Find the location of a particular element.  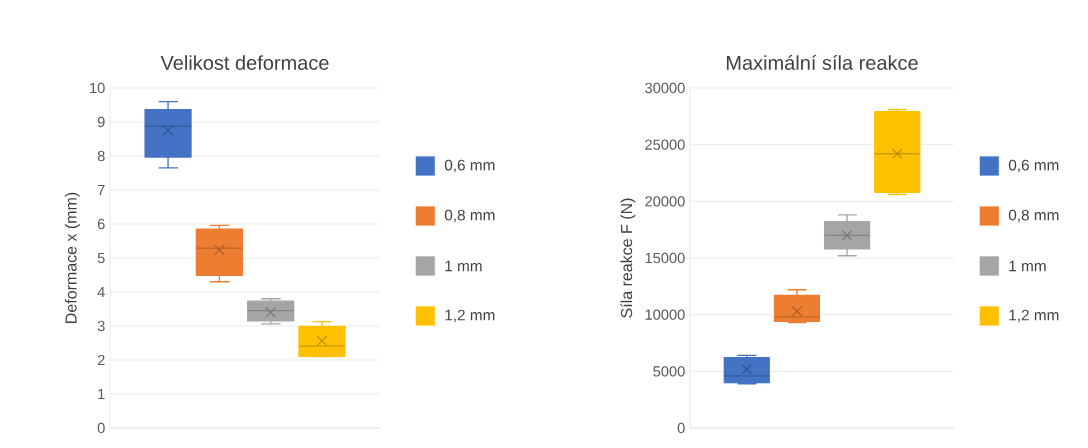

y-tick-label: 8 is located at coordinates (101, 156).